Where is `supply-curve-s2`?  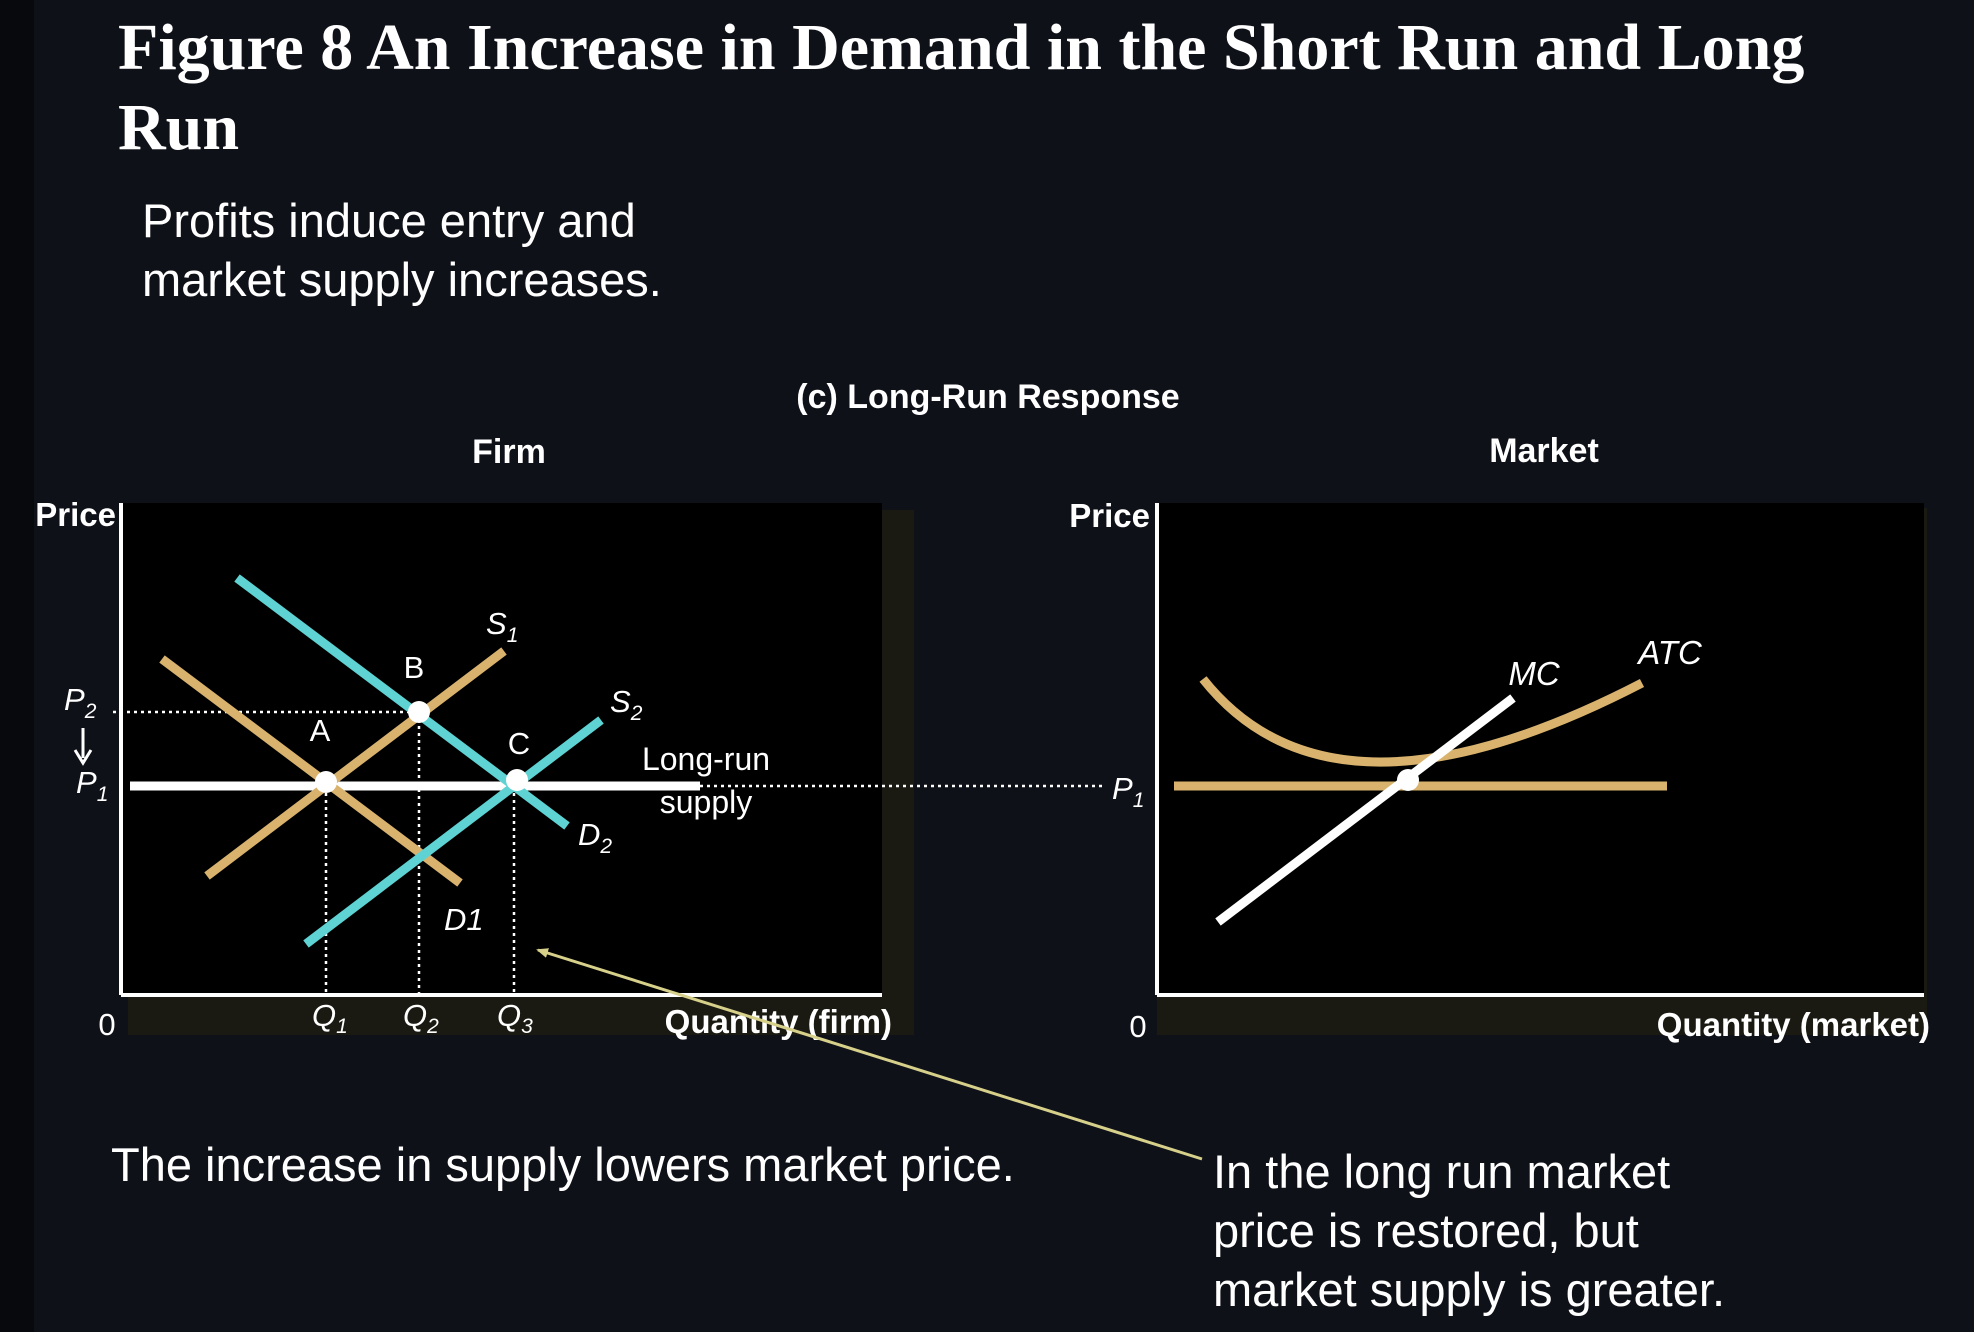
supply-curve-s2 is located at coordinates (453, 832).